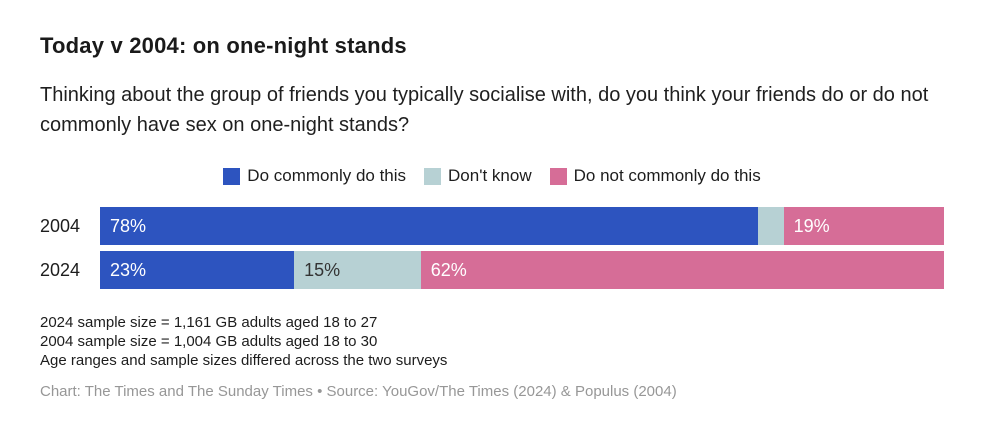 This screenshot has height=439, width=1000. Describe the element at coordinates (322, 269) in the screenshot. I see `segment-value-label: 15%` at that location.